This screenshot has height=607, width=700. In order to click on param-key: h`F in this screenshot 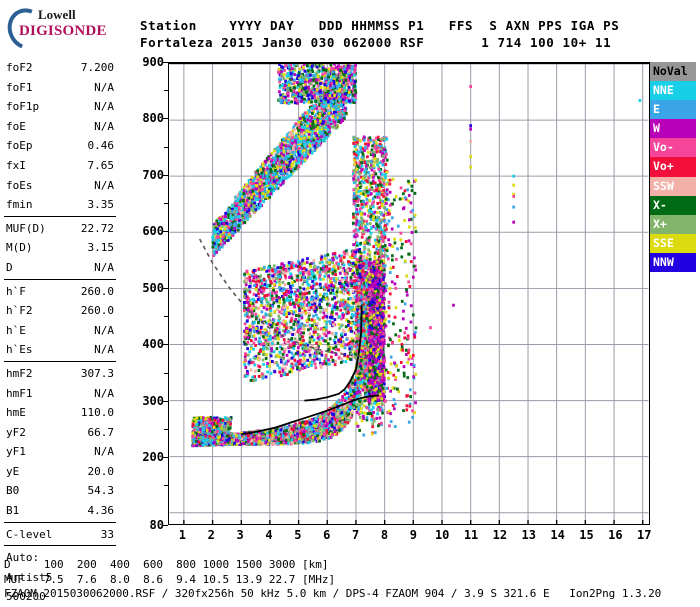, I will do `click(16, 292)`.